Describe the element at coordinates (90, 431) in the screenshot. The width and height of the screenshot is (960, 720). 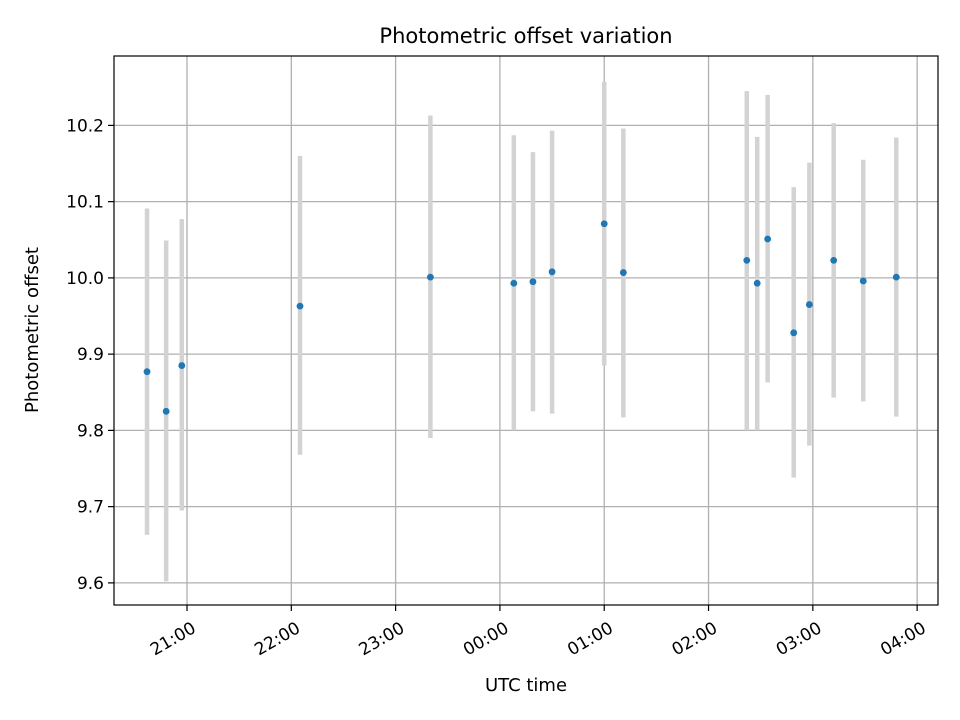
I see `y-tick-label: 9.8` at that location.